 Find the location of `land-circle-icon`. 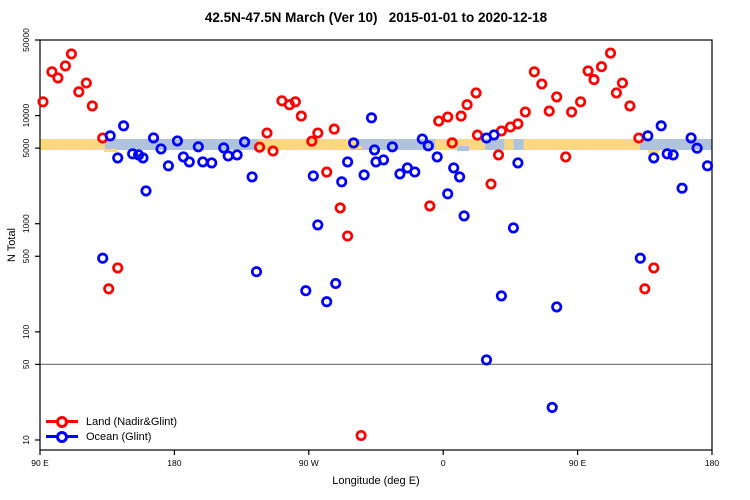

land-circle-icon is located at coordinates (62, 421).